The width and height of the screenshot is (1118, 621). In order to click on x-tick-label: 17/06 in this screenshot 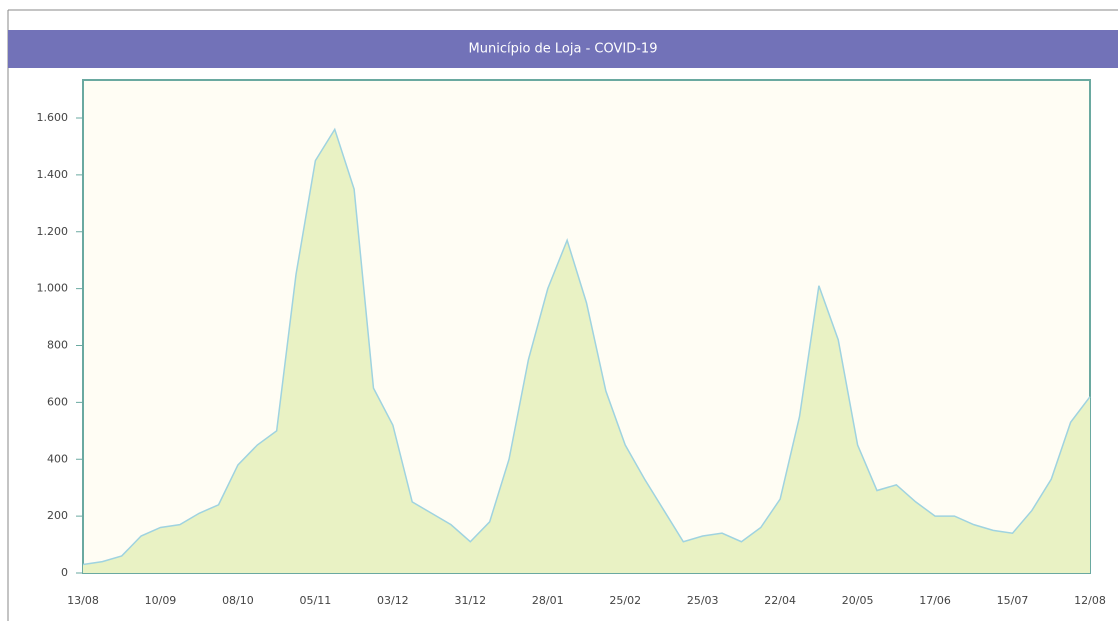, I will do `click(935, 600)`.